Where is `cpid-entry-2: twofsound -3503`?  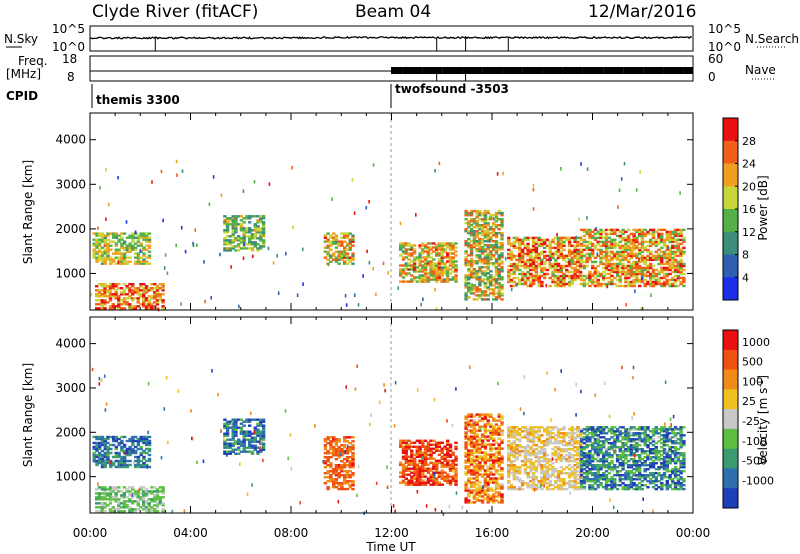
cpid-entry-2: twofsound -3503 is located at coordinates (452, 89).